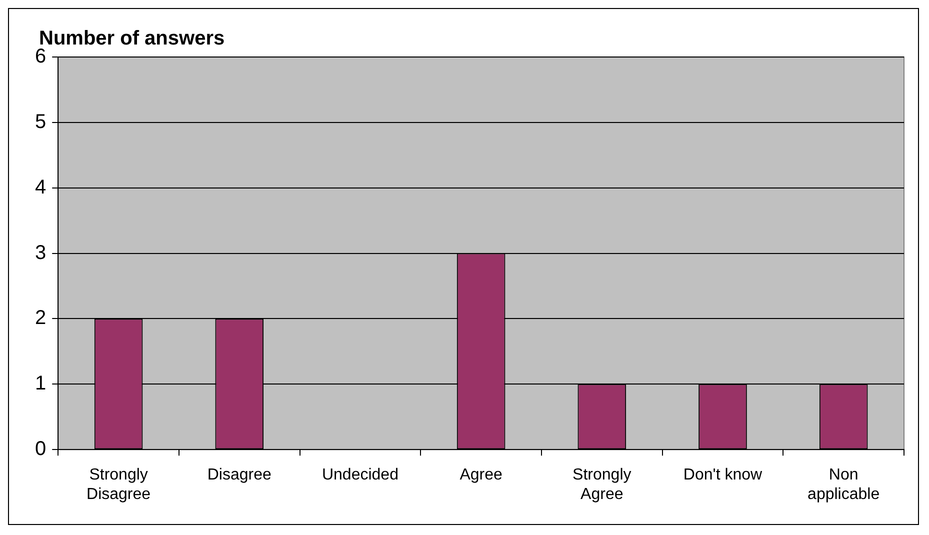 This screenshot has width=929, height=535. I want to click on x-tick-label: Strongly Agree, so click(602, 484).